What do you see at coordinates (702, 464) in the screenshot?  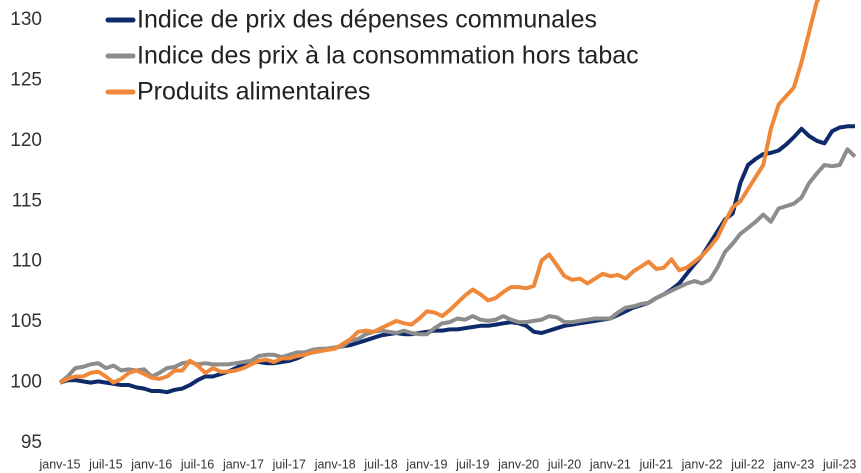 I see `x-tick-label: janv-22` at bounding box center [702, 464].